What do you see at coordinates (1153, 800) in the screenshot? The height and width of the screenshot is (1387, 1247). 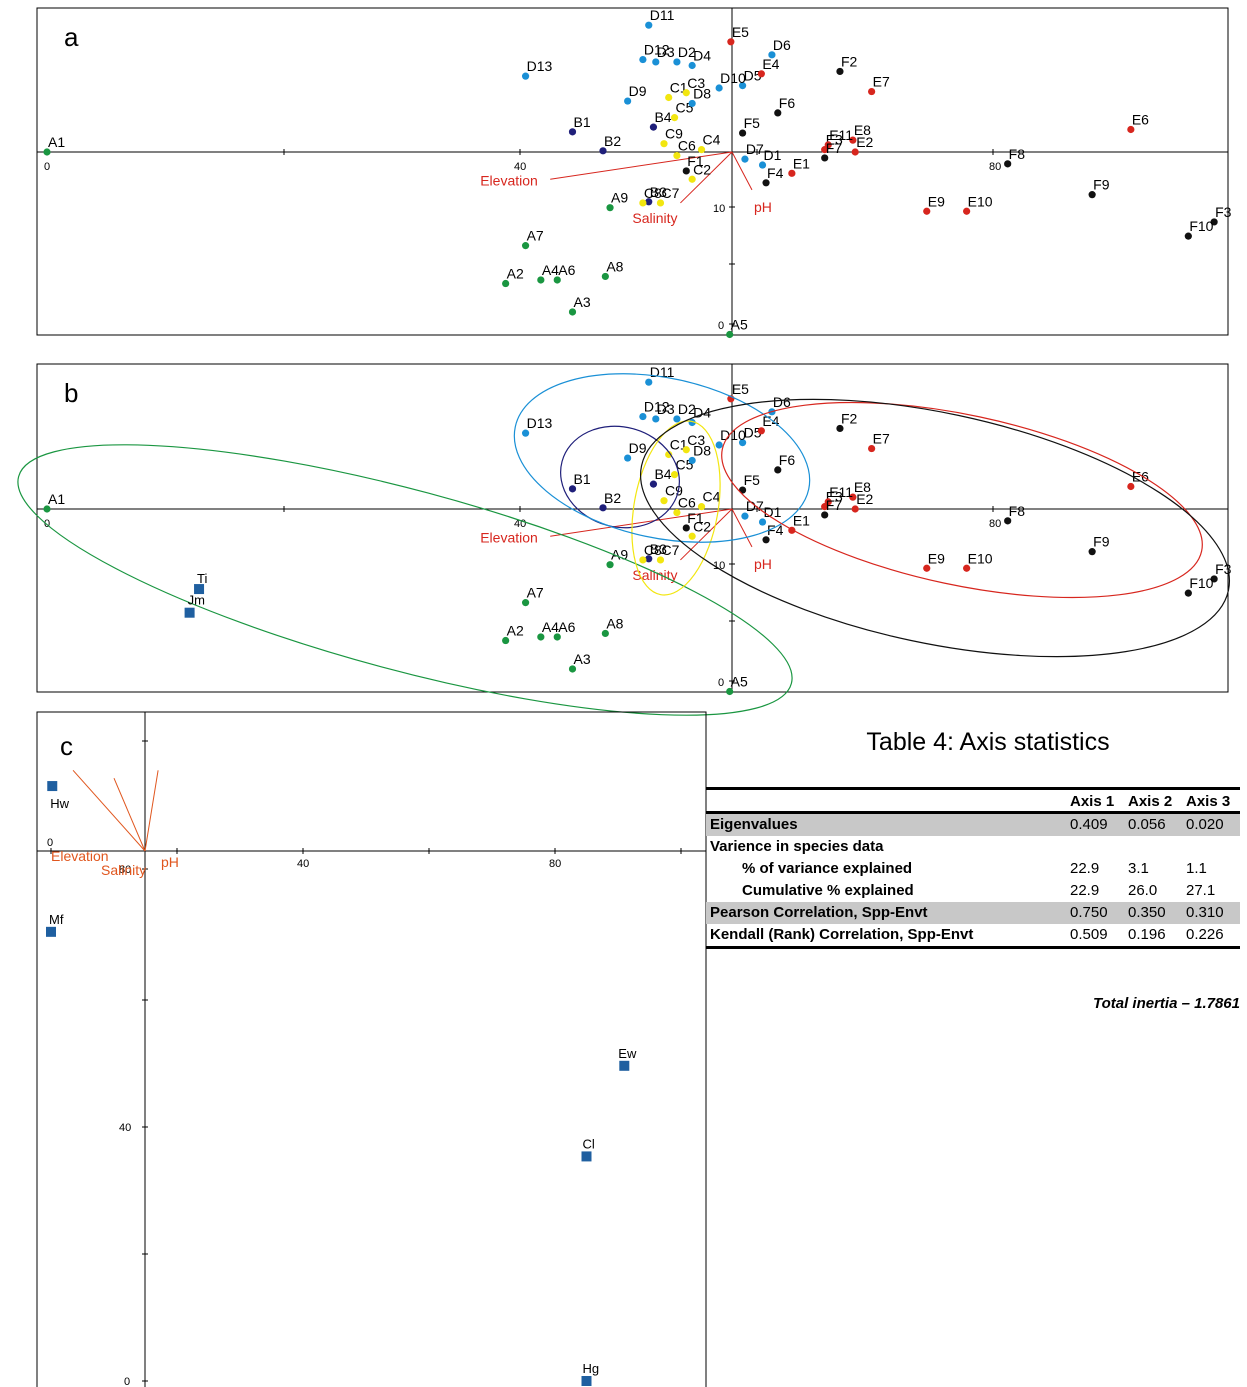 I see `header-cell-axis-2: Axis 2` at bounding box center [1153, 800].